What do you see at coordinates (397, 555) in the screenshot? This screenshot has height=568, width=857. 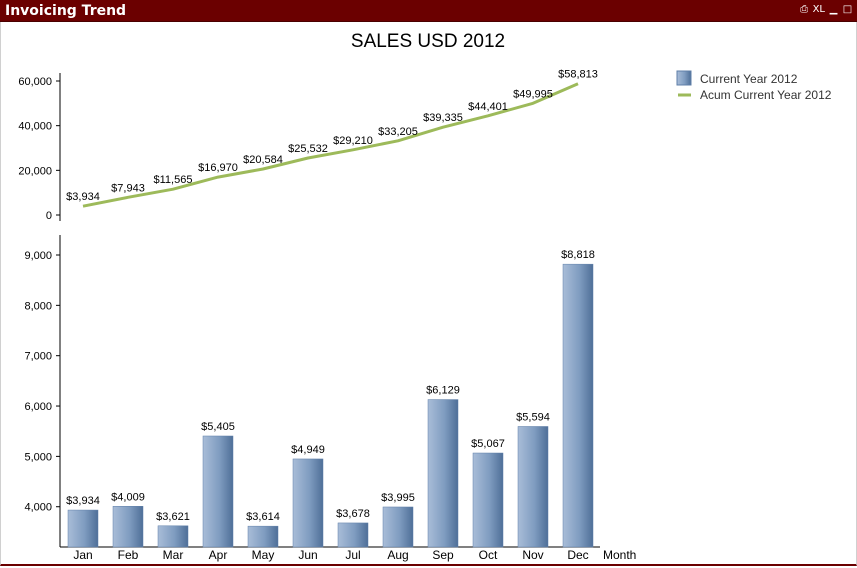 I see `x-tick-label: Aug` at bounding box center [397, 555].